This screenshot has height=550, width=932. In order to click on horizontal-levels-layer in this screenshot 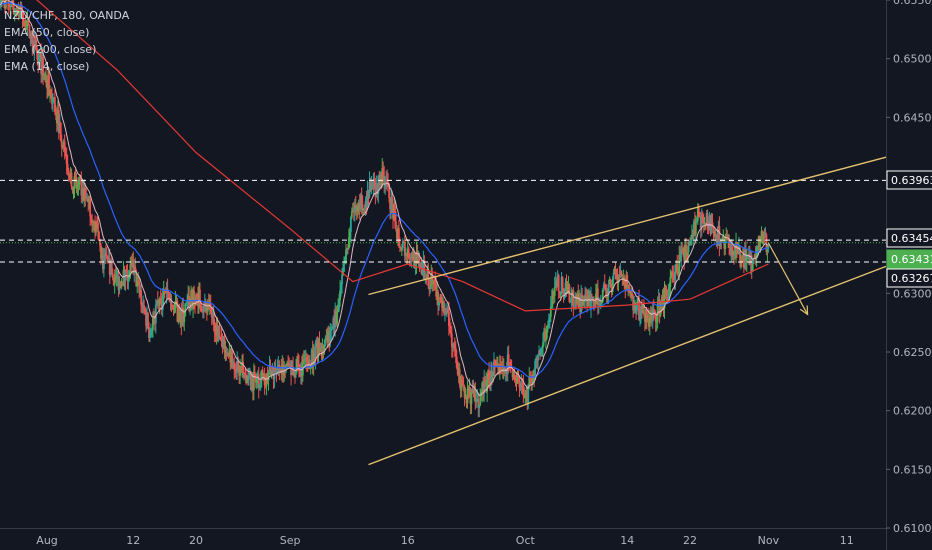, I will do `click(443, 221)`.